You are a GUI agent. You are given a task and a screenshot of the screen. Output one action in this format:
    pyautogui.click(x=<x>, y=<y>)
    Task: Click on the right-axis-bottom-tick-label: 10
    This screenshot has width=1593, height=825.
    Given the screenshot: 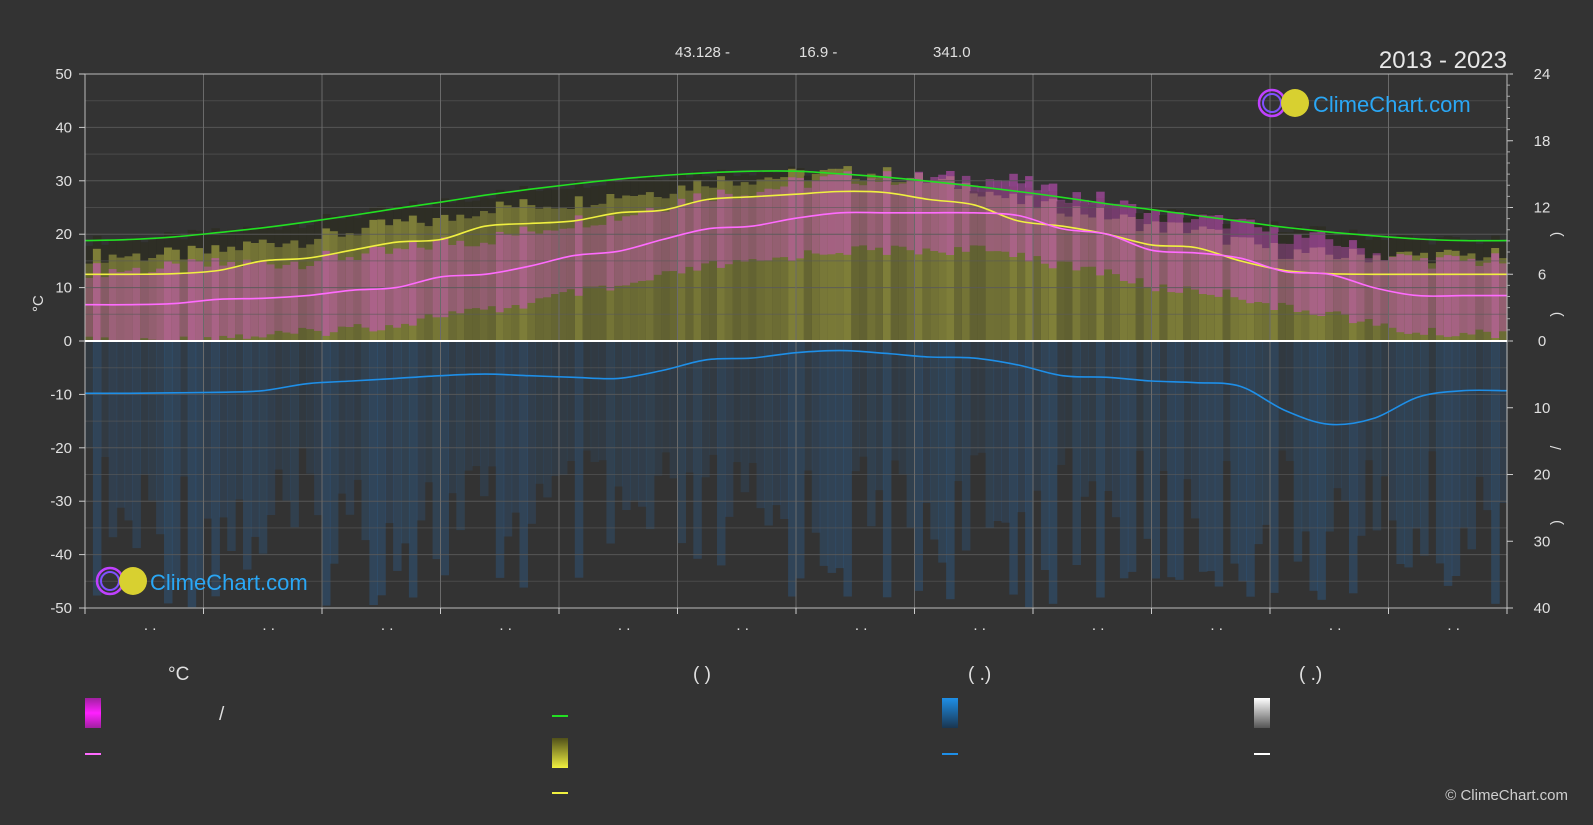 What is the action you would take?
    pyautogui.click(x=1542, y=408)
    